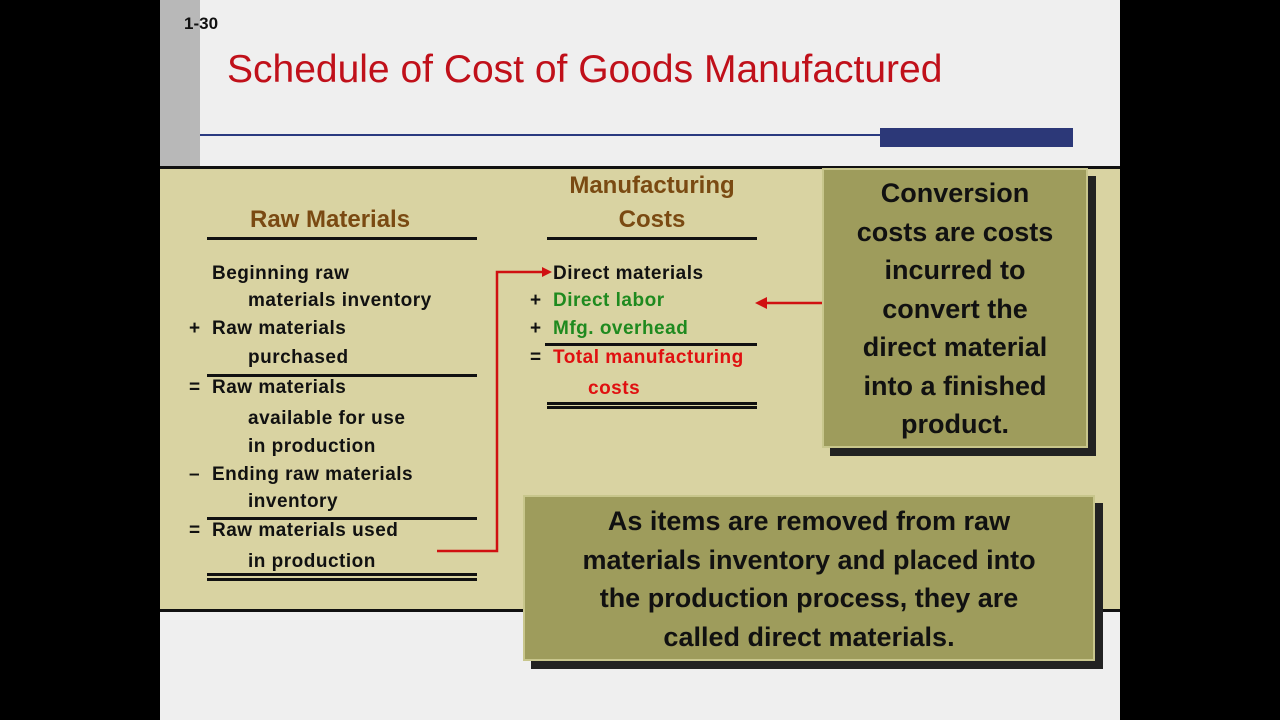  I want to click on callout-text: direct material, so click(955, 347).